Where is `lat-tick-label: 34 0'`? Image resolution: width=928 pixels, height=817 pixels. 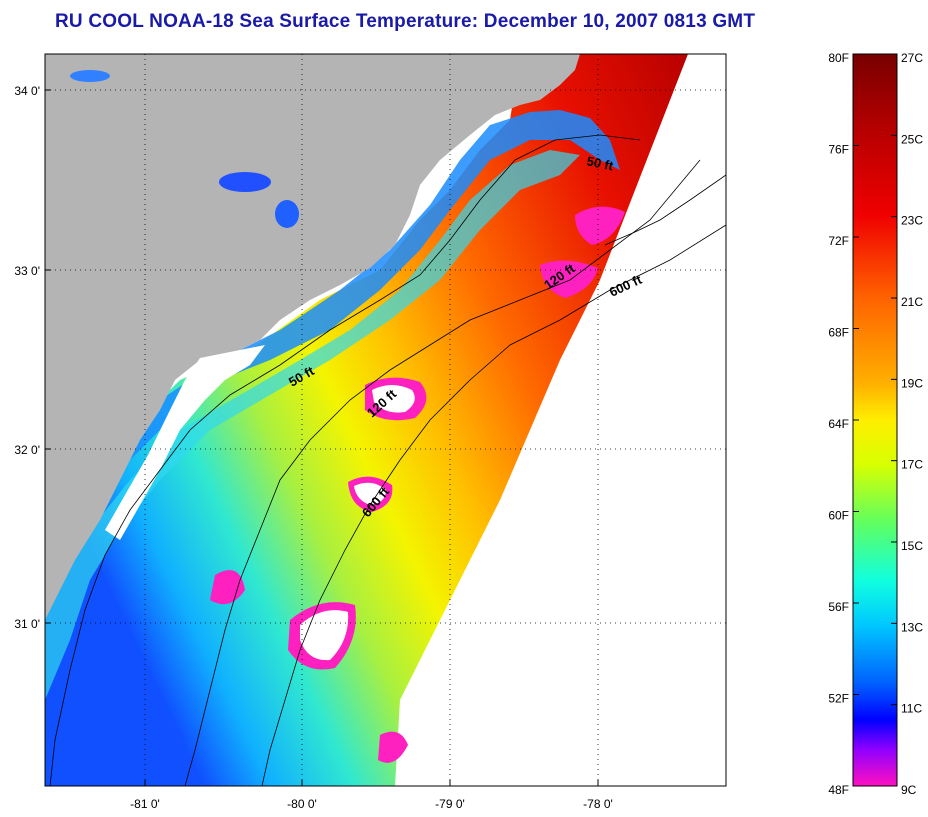 lat-tick-label: 34 0' is located at coordinates (27, 91).